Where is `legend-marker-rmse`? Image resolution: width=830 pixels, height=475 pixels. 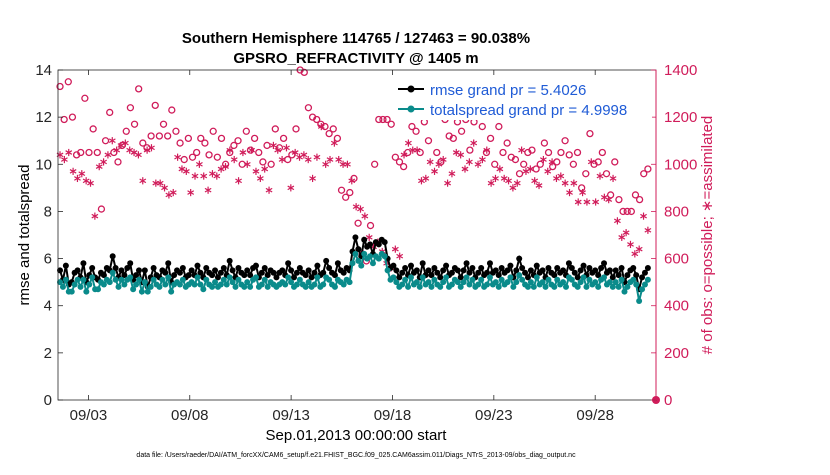
legend-marker-rmse is located at coordinates (411, 89).